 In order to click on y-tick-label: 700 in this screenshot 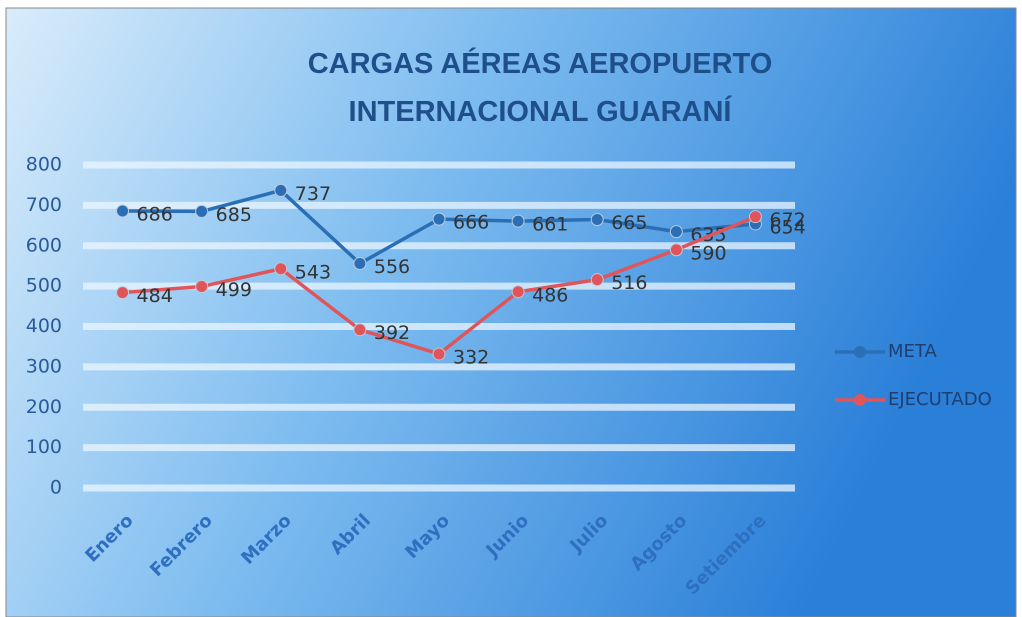, I will do `click(44, 205)`.